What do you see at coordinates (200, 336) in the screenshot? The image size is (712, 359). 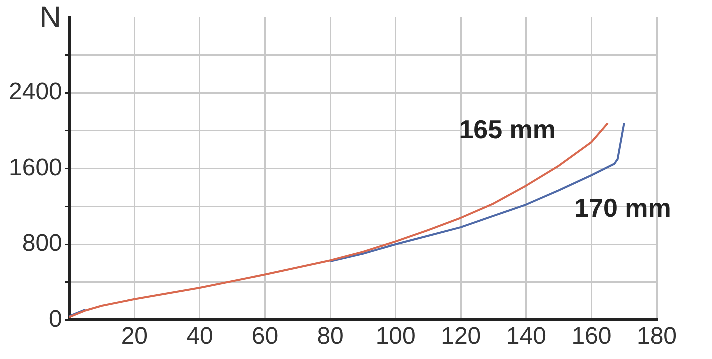 I see `x-tick-label: 40` at bounding box center [200, 336].